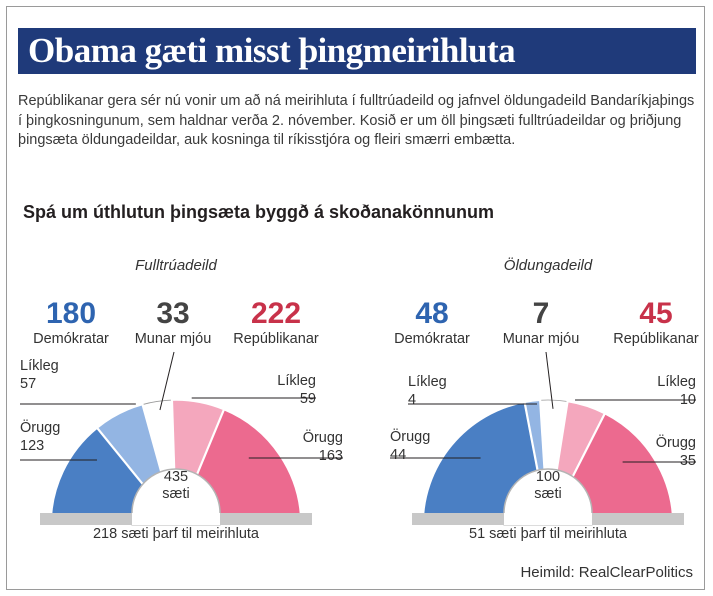  What do you see at coordinates (549, 380) in the screenshot?
I see `senate-tossup-leader` at bounding box center [549, 380].